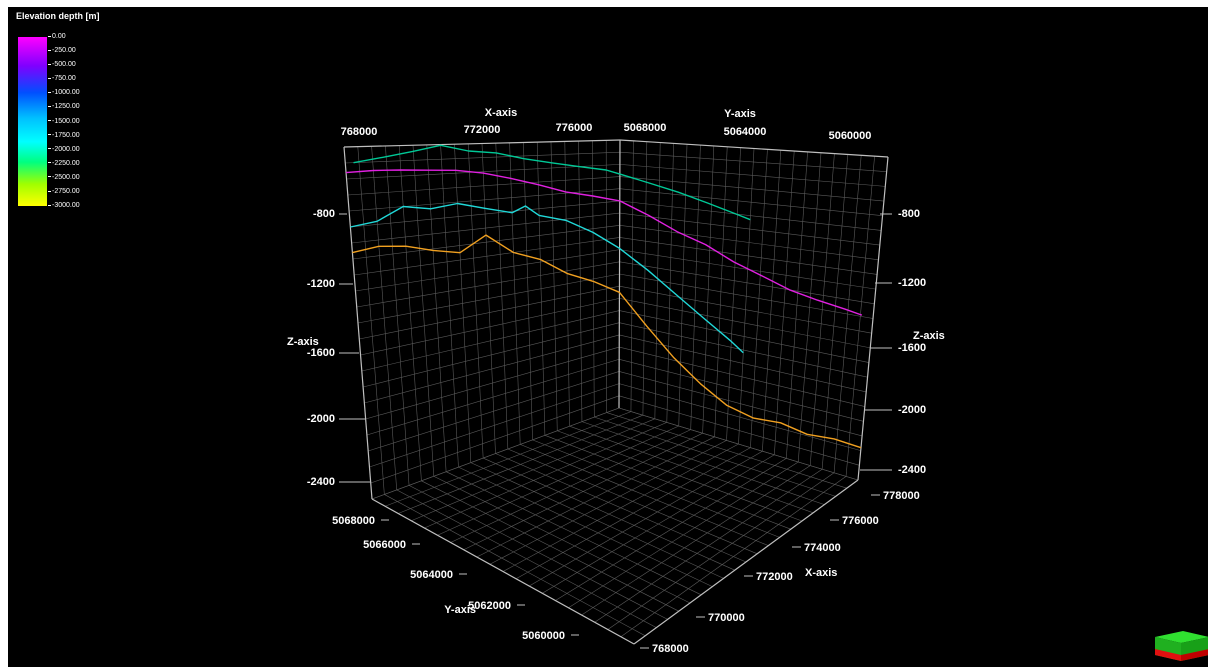 The height and width of the screenshot is (668, 1215). I want to click on z-tick-label-right: -800, so click(909, 214).